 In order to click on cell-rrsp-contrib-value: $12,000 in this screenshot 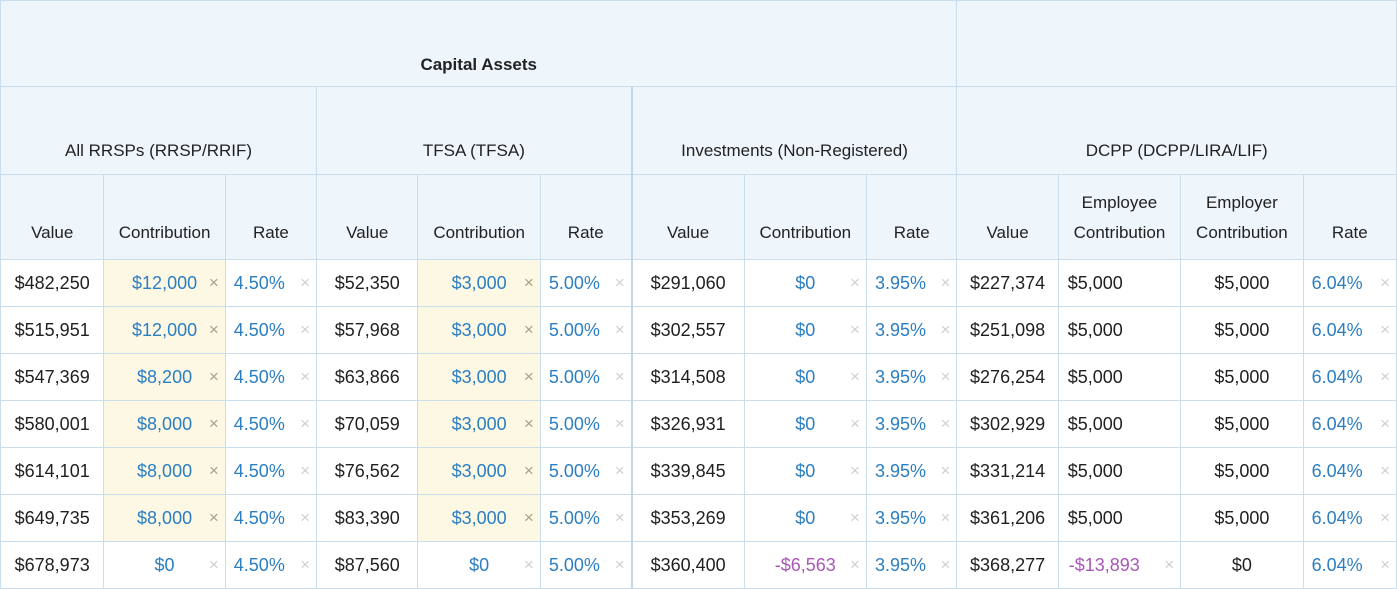, I will do `click(165, 282)`.